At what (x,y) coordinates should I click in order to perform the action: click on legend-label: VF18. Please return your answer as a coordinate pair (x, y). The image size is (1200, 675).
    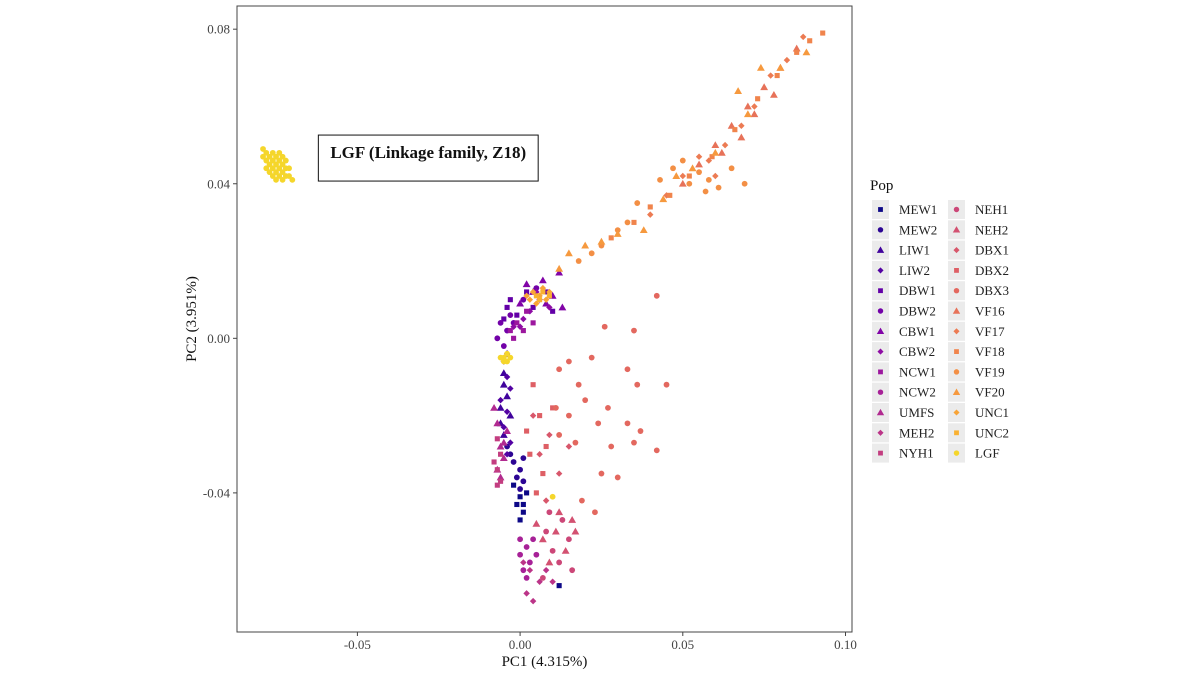
    Looking at the image, I should click on (990, 351).